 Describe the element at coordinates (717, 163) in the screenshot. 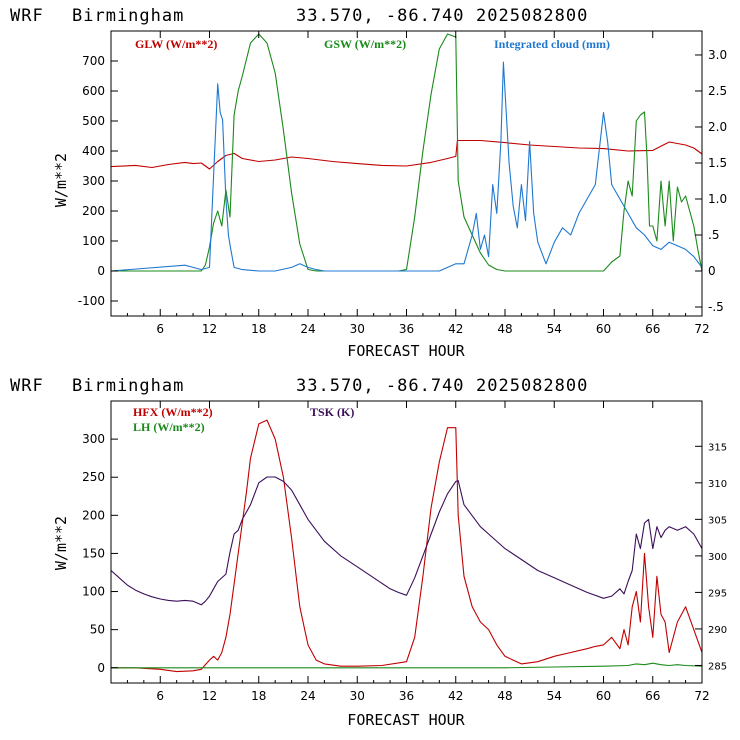

I see `y2-tick-label: 1.5` at that location.